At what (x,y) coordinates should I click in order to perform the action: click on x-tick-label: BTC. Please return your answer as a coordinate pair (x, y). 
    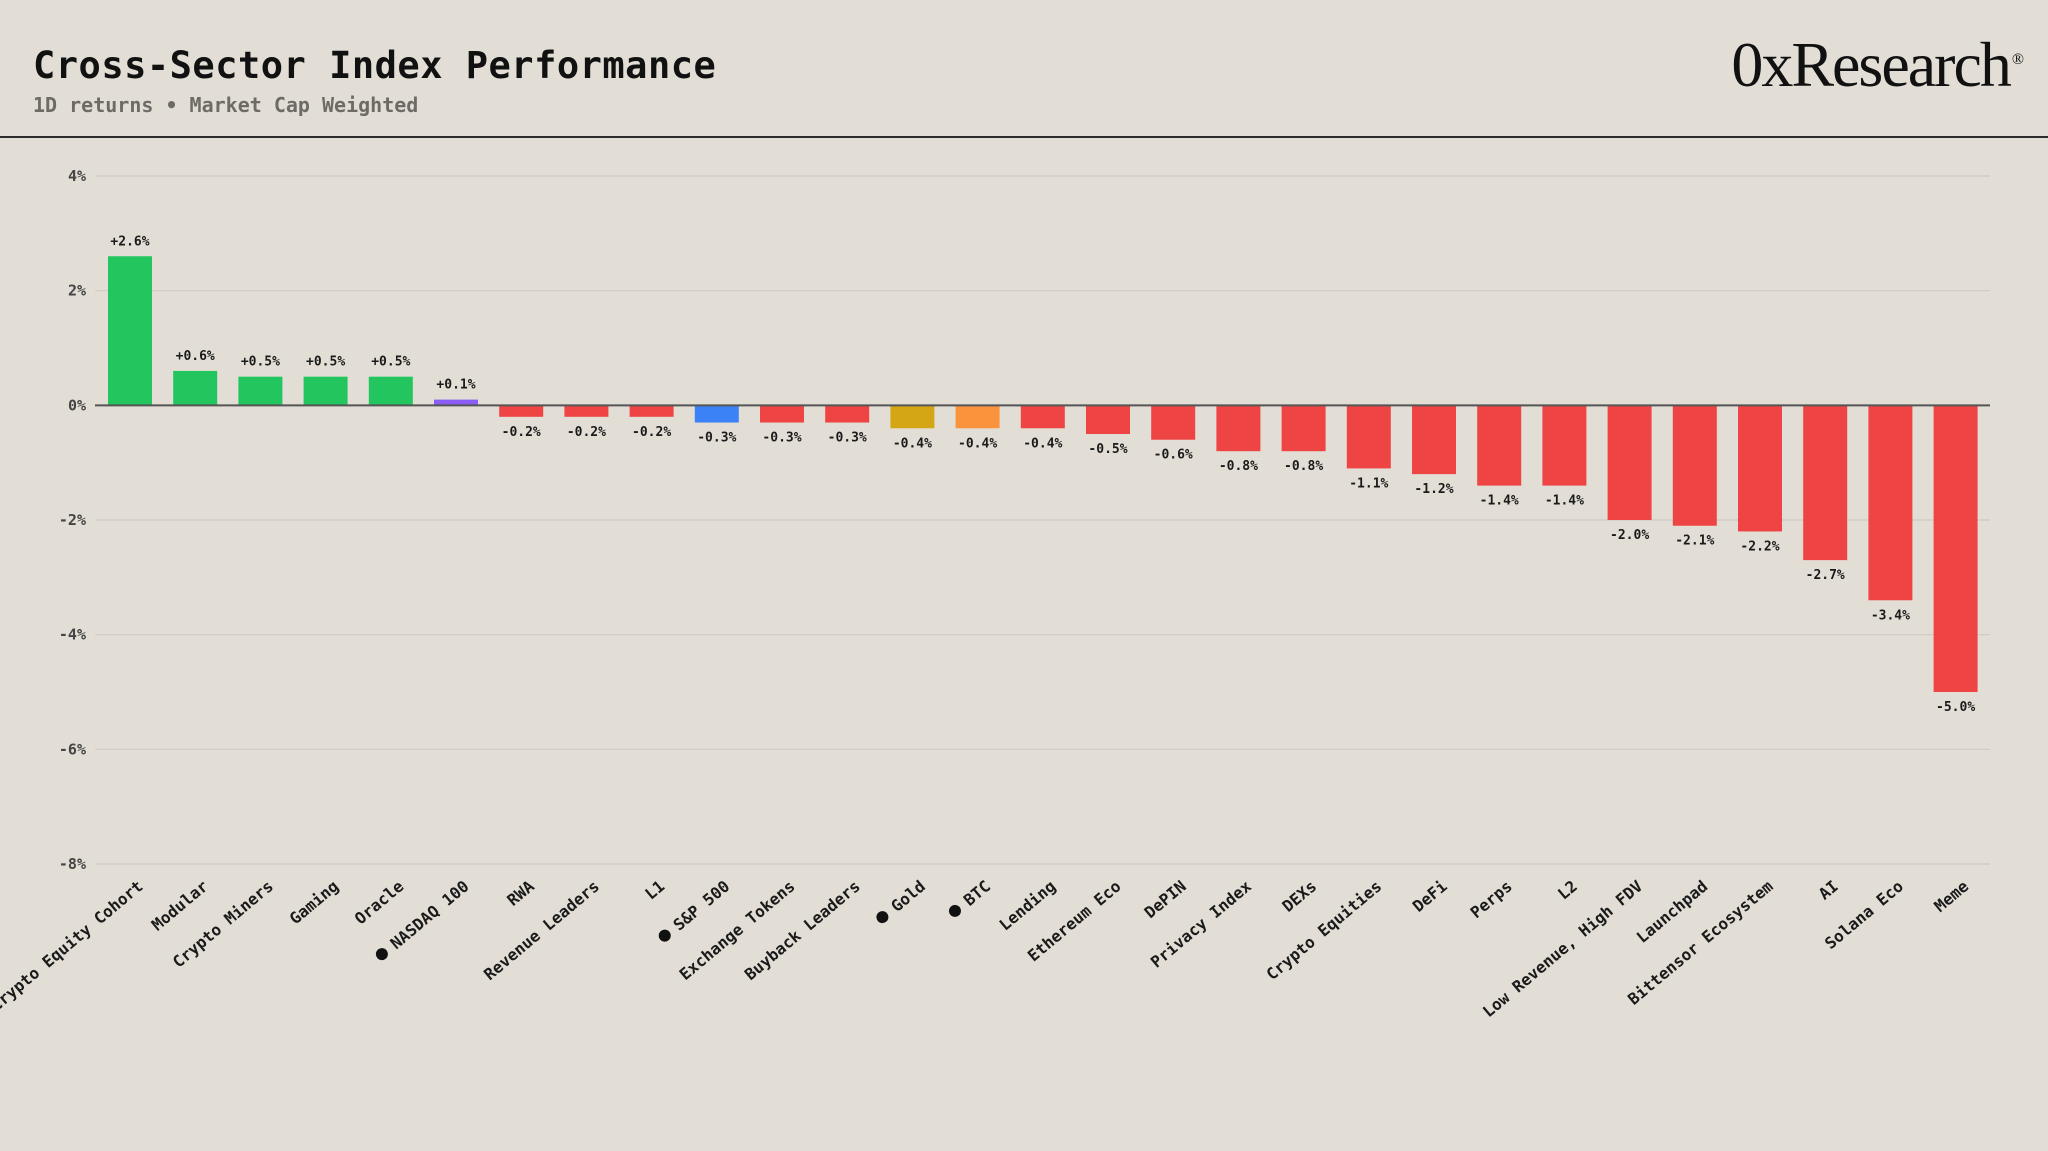
    Looking at the image, I should click on (977, 893).